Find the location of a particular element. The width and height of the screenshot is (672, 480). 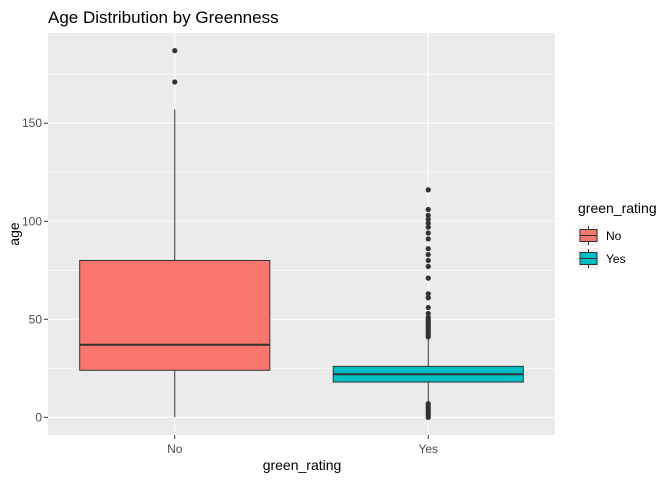

box-yes is located at coordinates (428, 303).